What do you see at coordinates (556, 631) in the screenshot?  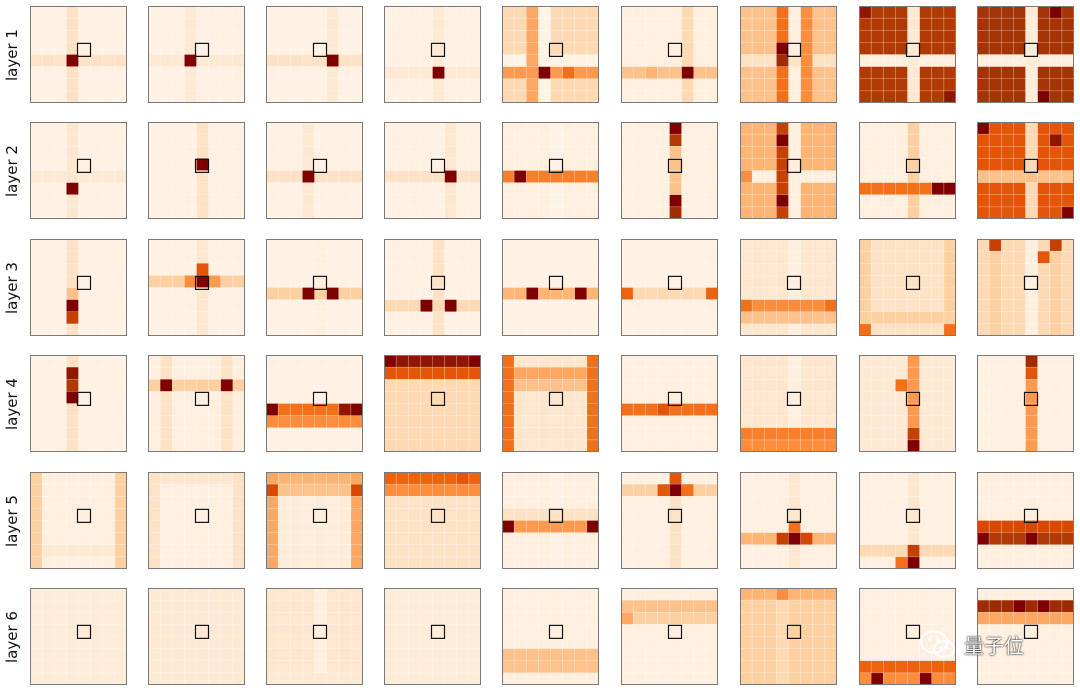 I see `query-pixel-marker` at bounding box center [556, 631].